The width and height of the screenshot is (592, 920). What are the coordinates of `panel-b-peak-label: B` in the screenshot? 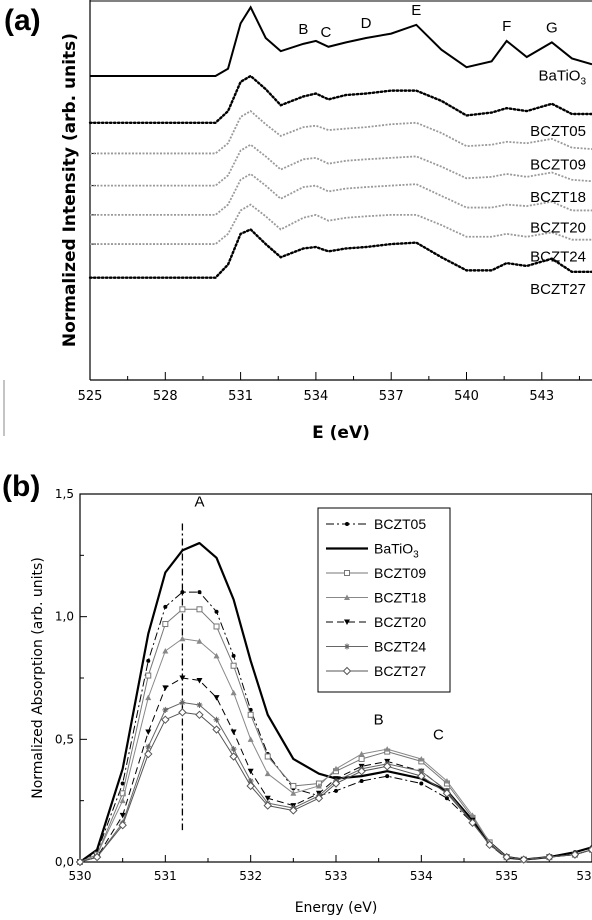 It's located at (379, 720).